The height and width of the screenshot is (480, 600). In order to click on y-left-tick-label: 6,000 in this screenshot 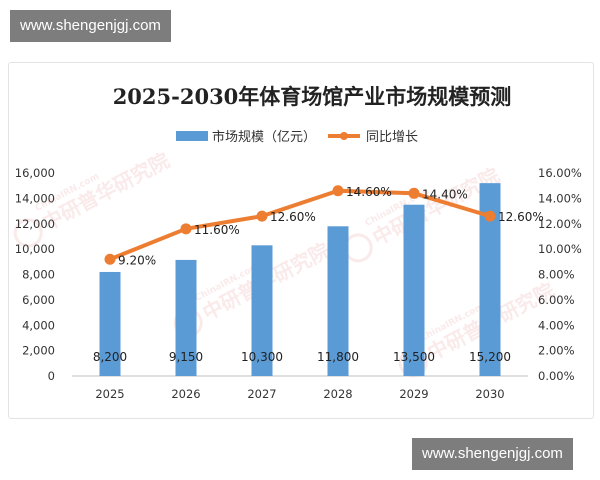, I will do `click(38, 300)`.